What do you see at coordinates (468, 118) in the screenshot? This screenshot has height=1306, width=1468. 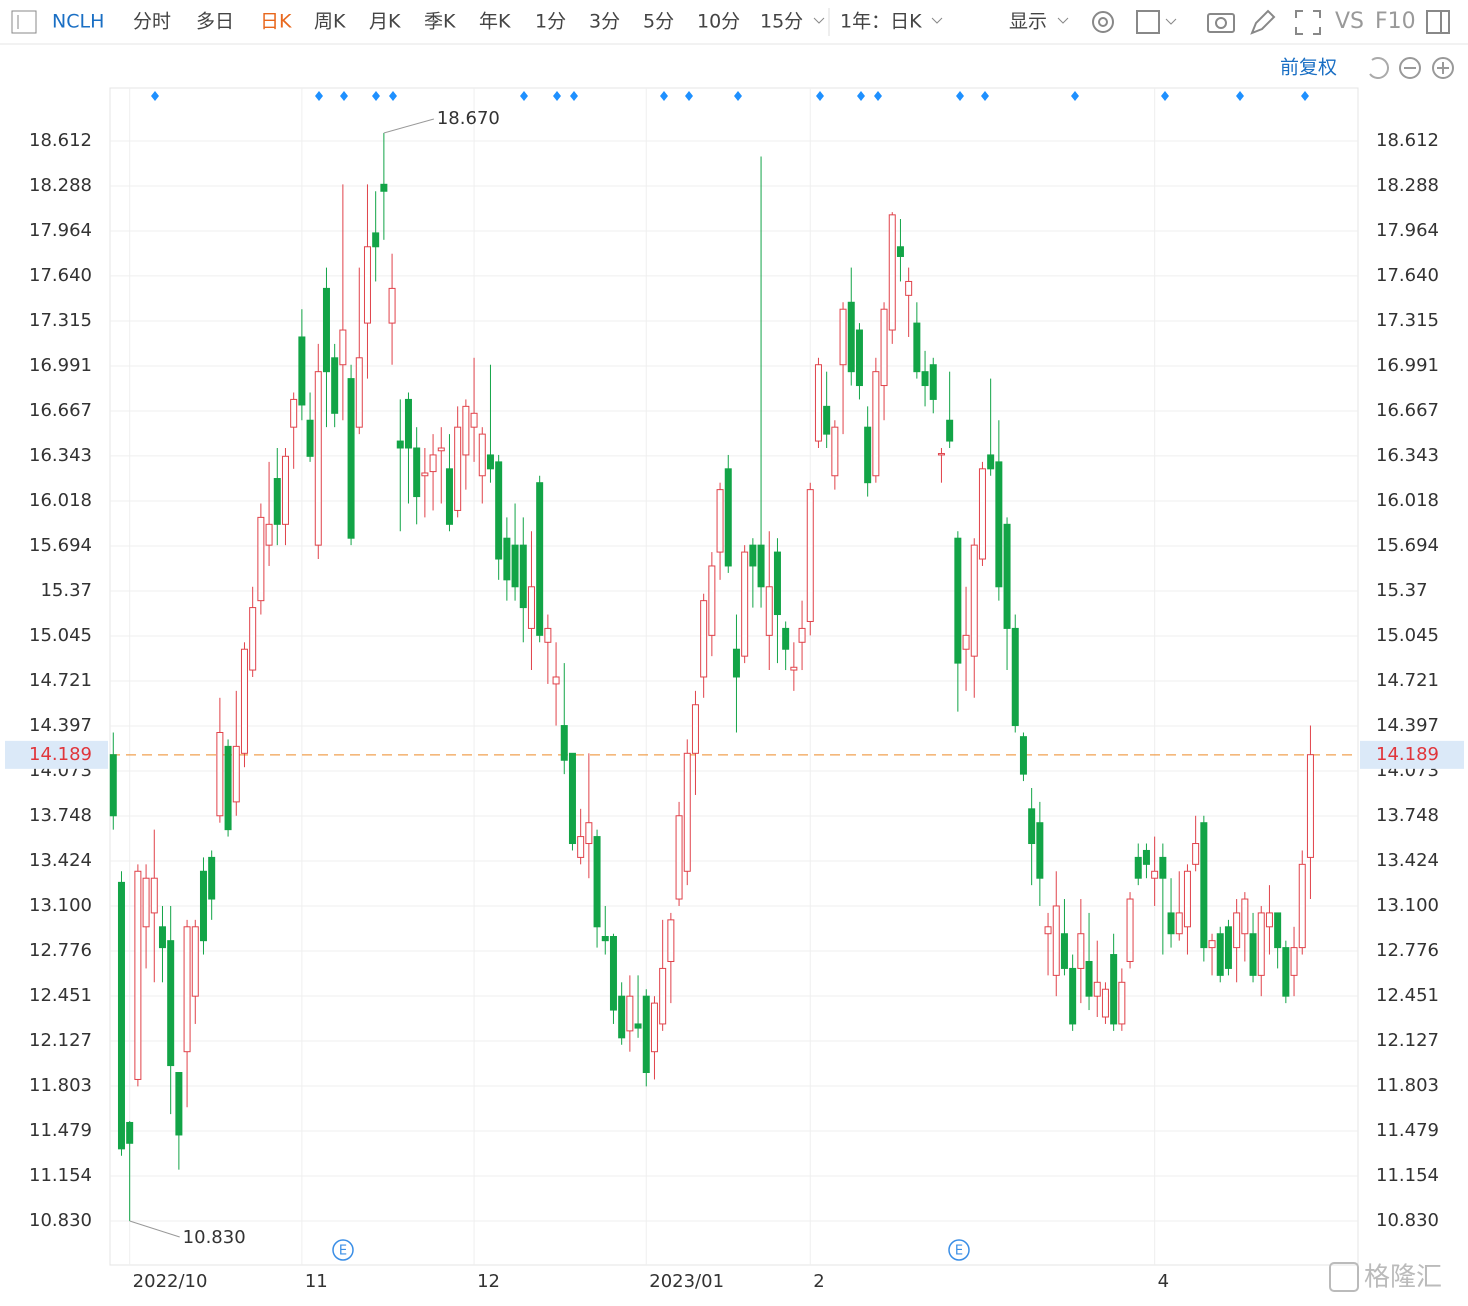 I see `max-label: 18.670` at bounding box center [468, 118].